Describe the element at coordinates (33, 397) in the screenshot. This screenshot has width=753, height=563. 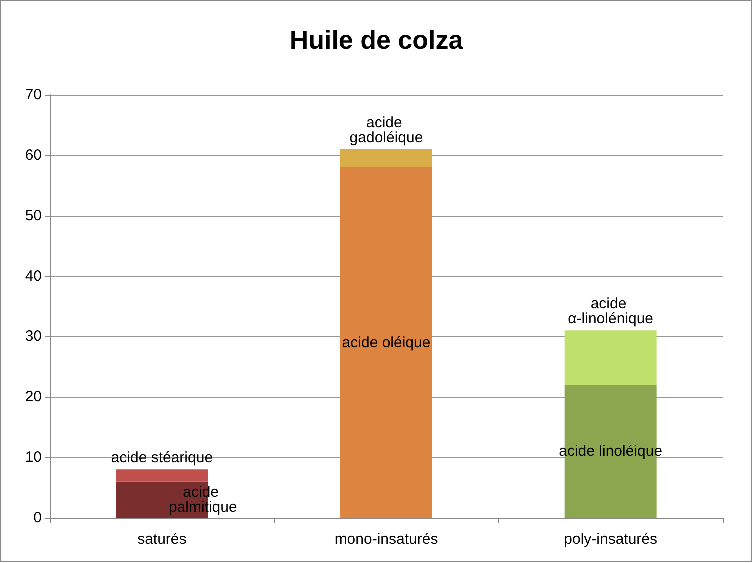
I see `y-tick-label: 20` at that location.